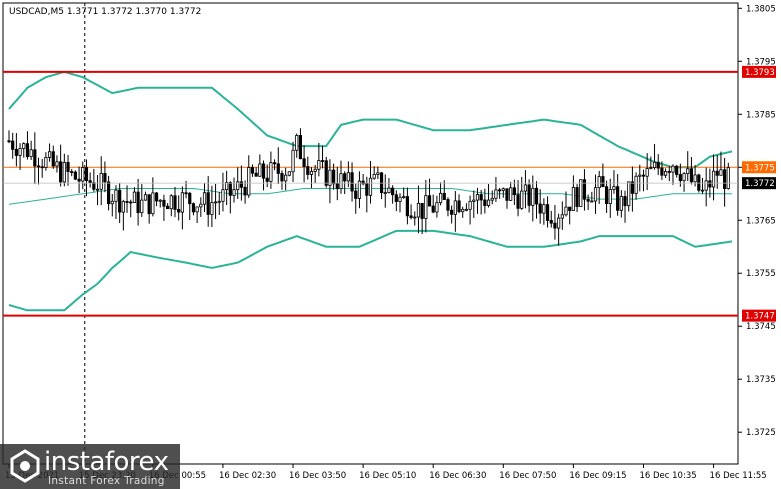 This screenshot has width=781, height=489. What do you see at coordinates (738, 476) in the screenshot?
I see `x-tick-label: 16 Dec 11:55` at bounding box center [738, 476].